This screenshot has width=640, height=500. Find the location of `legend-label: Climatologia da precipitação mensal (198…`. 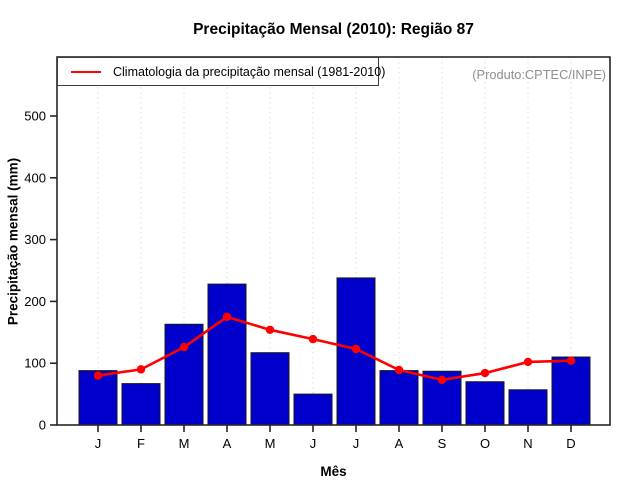

legend-label: Climatologia da precipitação mensal (198… is located at coordinates (249, 71).